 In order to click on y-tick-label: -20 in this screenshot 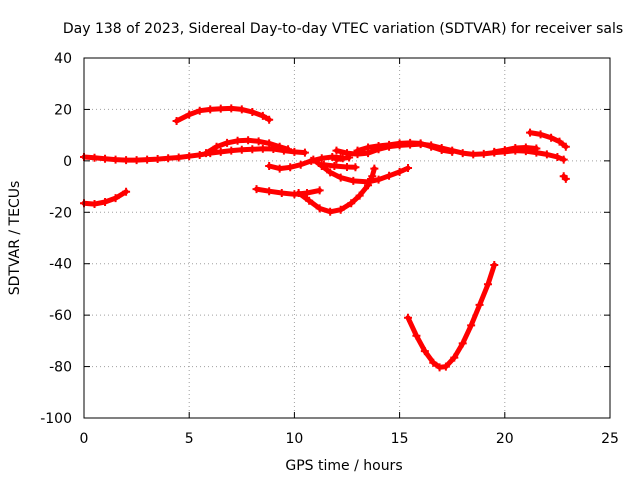, I will do `click(60, 213)`.